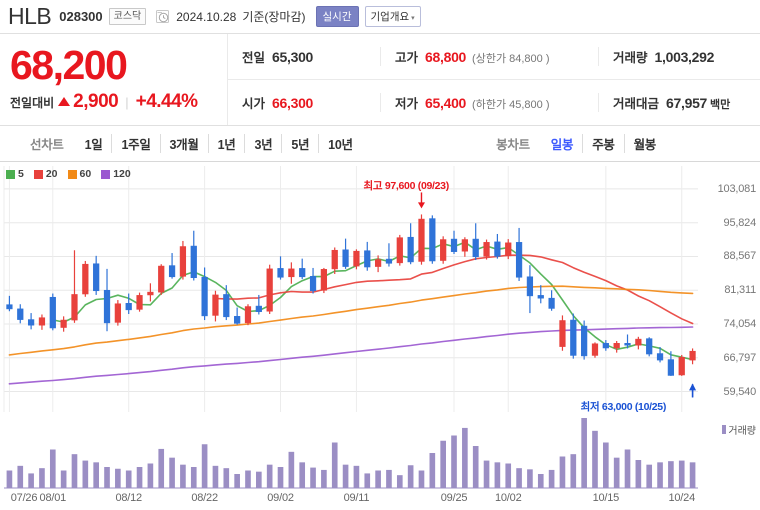 The width and height of the screenshot is (760, 510). What do you see at coordinates (293, 57) in the screenshot?
I see `stat-value: 65,300` at bounding box center [293, 57].